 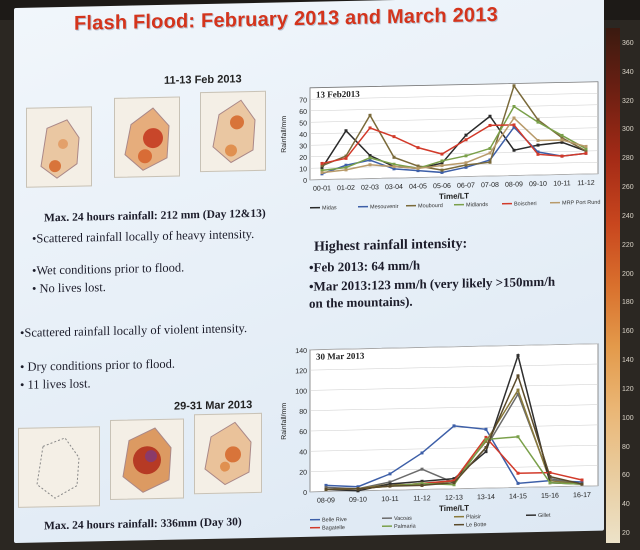 What do you see at coordinates (582, 495) in the screenshot?
I see `x-tick-label: 16-17` at bounding box center [582, 495].